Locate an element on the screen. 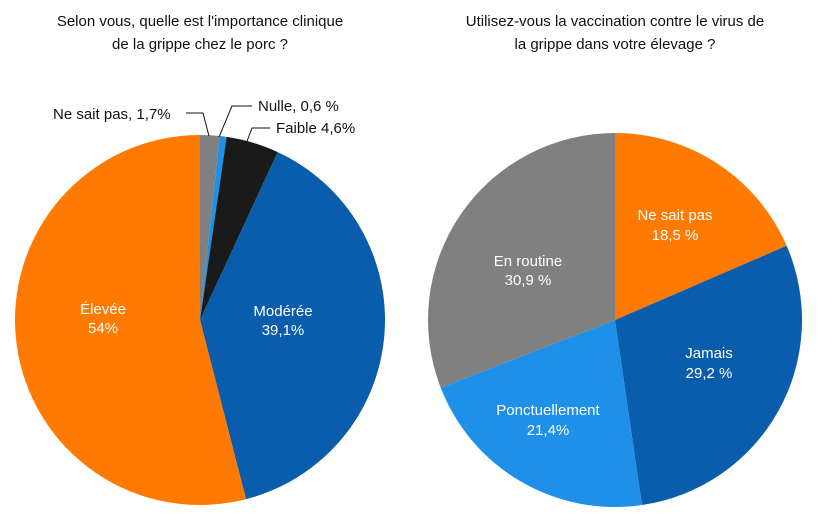 This screenshot has width=820, height=514. right-title-line2: la grippe dans votre élevage ? is located at coordinates (615, 44).